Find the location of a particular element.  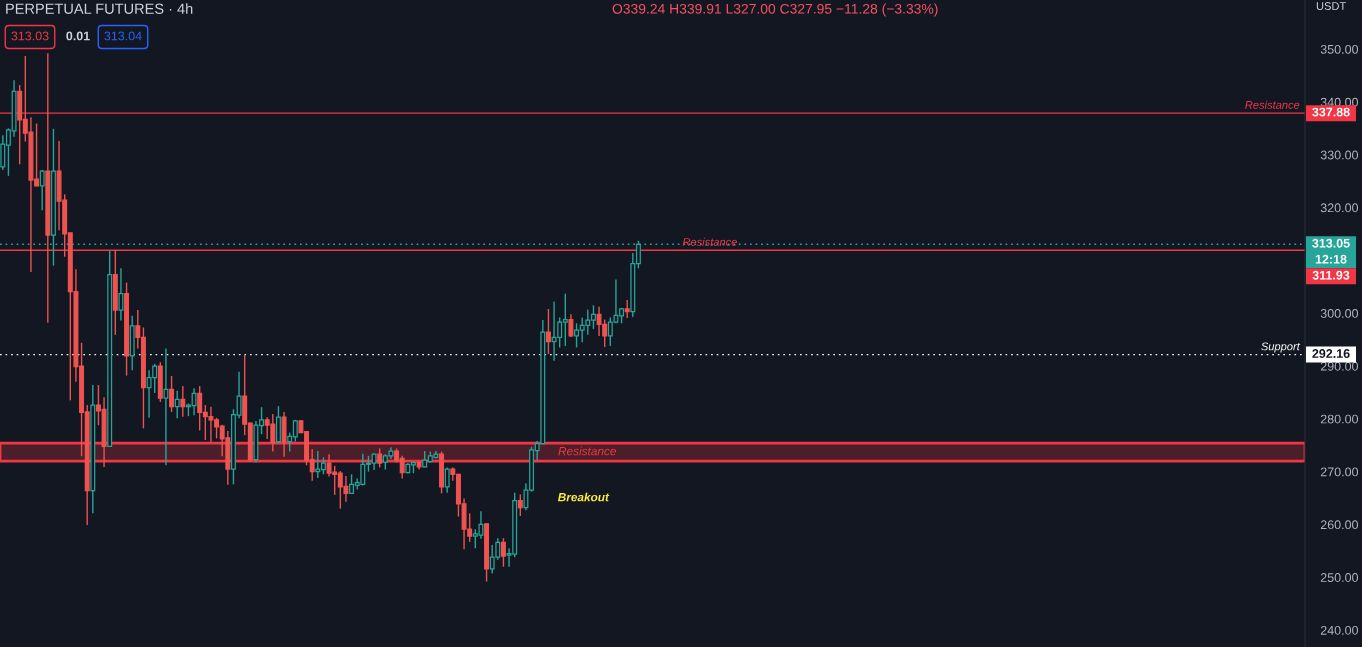

text: 313.05 is located at coordinates (1331, 243).